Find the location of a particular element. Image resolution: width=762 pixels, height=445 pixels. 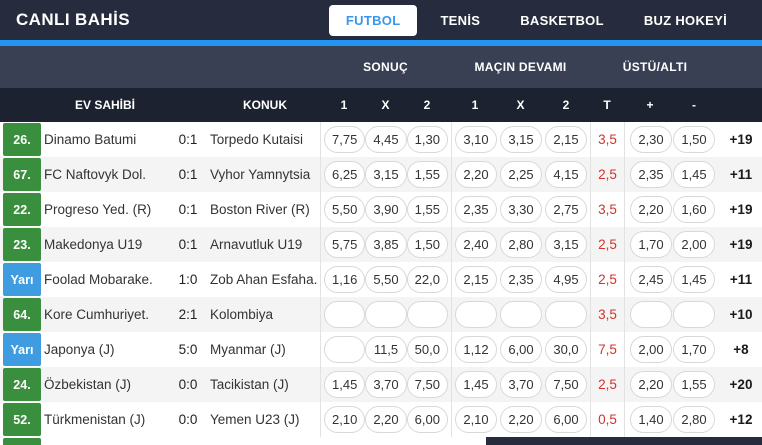

odds-under: 1,50 is located at coordinates (694, 139).